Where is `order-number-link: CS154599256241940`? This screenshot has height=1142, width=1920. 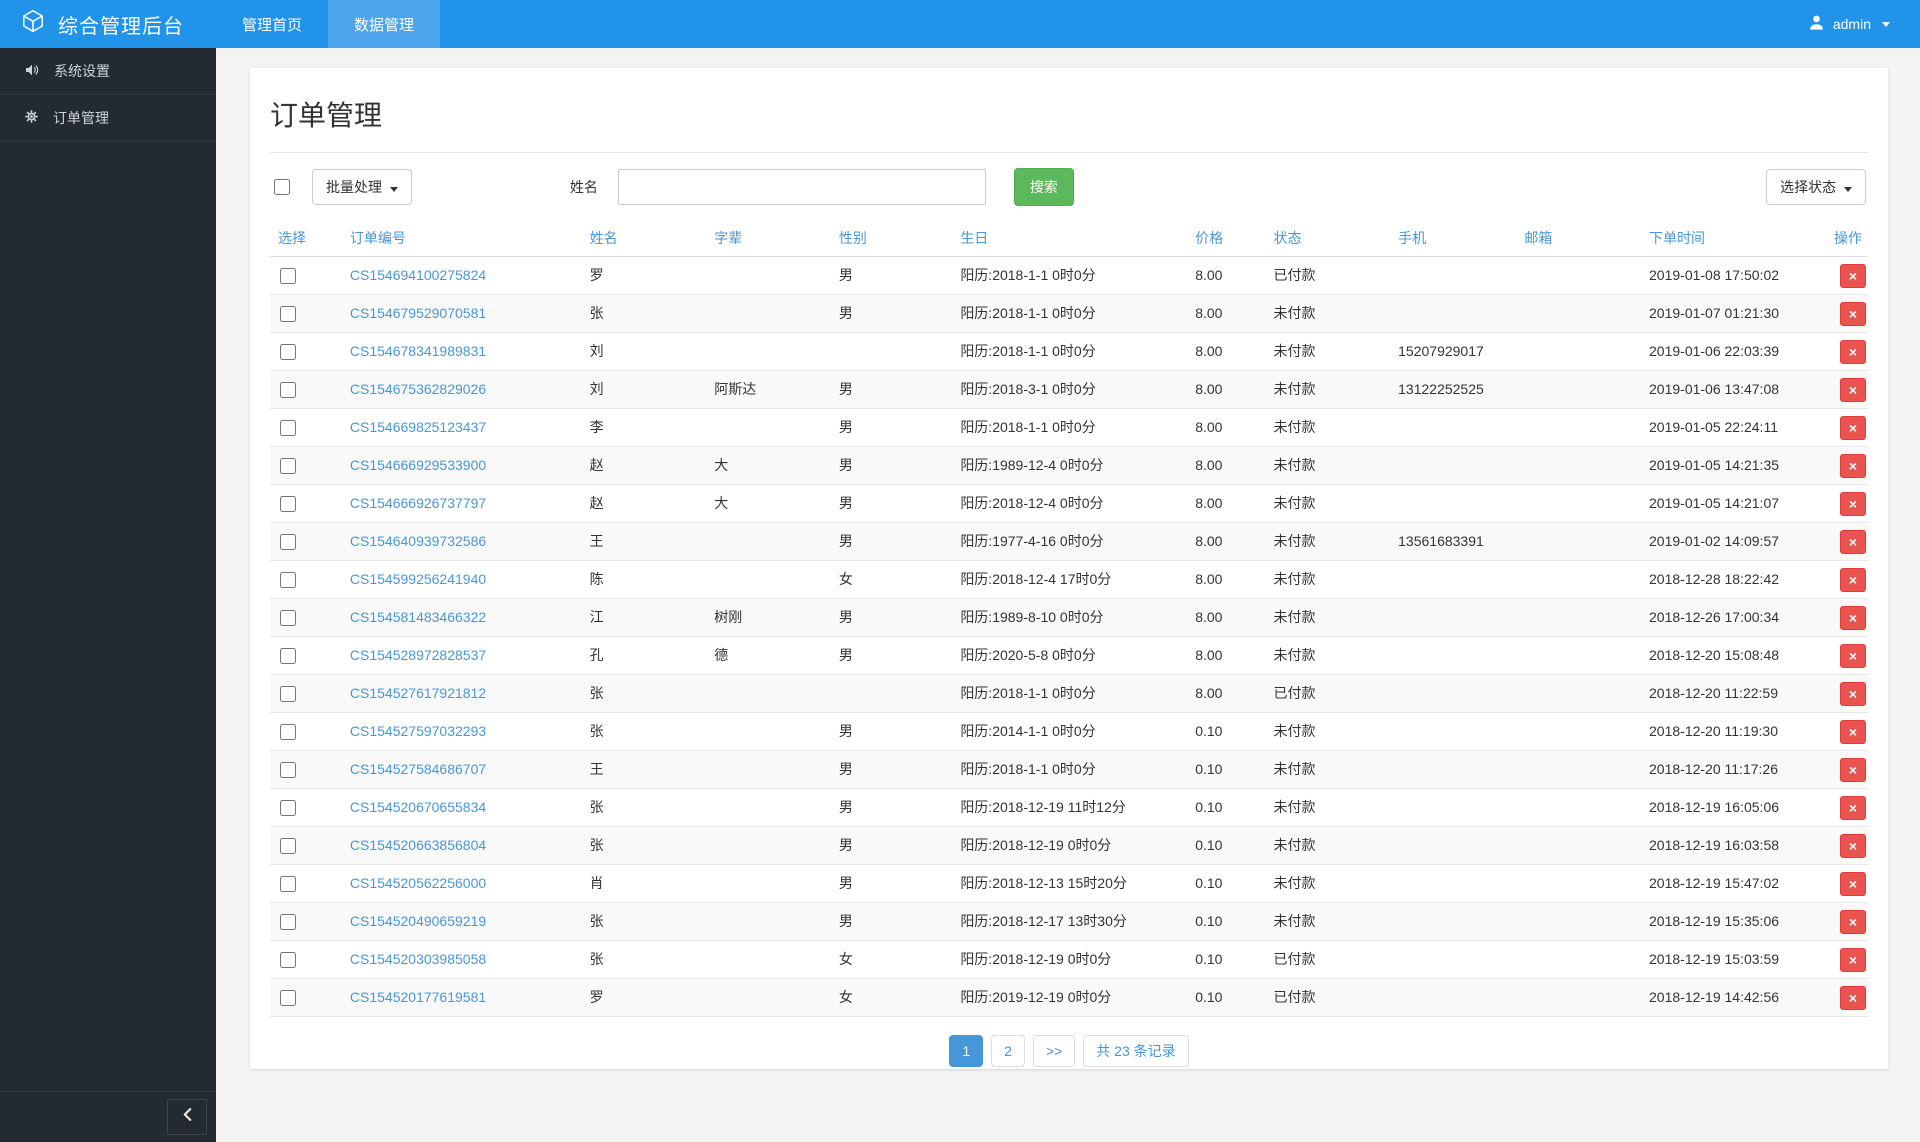
order-number-link: CS154599256241940 is located at coordinates (418, 579).